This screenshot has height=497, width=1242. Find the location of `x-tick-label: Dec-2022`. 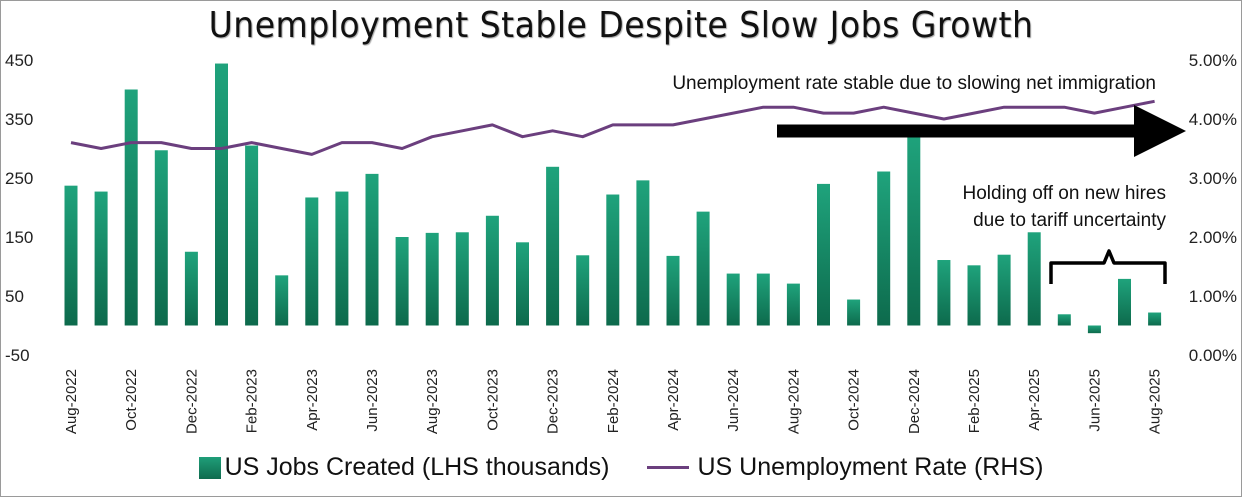

x-tick-label: Dec-2022 is located at coordinates (191, 401).